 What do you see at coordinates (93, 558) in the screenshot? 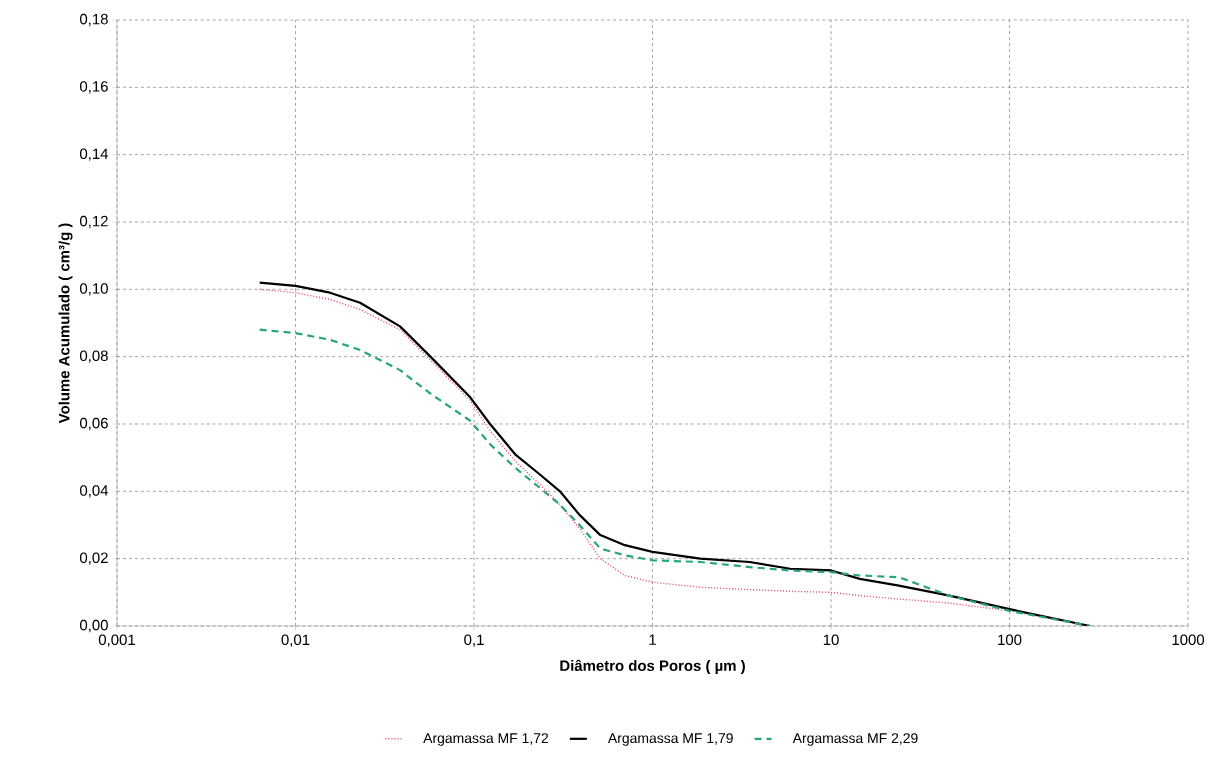
I see `y-tick-label: 0,02` at bounding box center [93, 558].